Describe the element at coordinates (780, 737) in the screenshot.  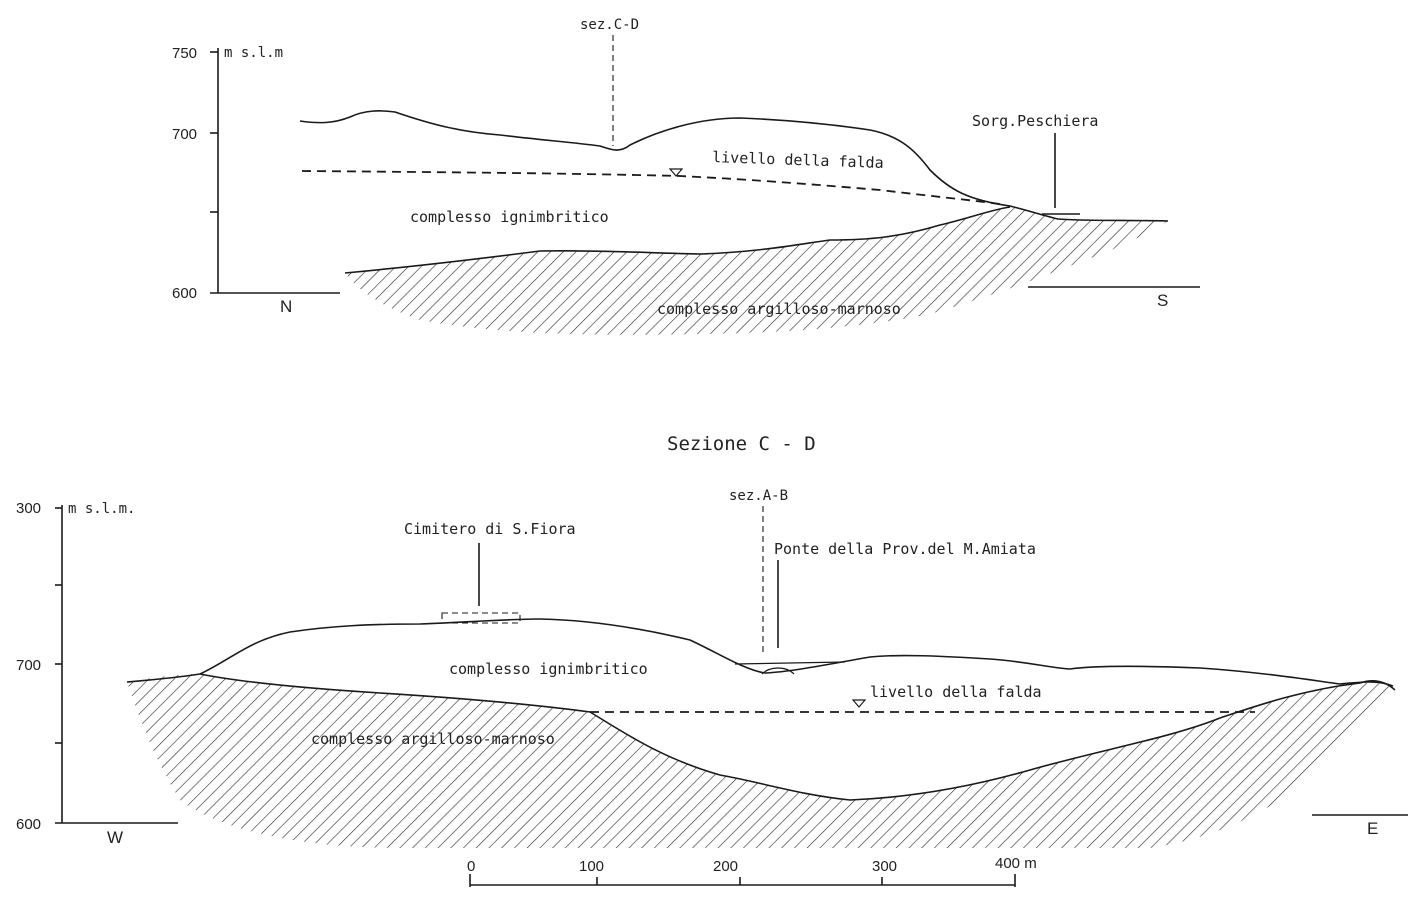
I see `clay-marl-top-cd` at that location.